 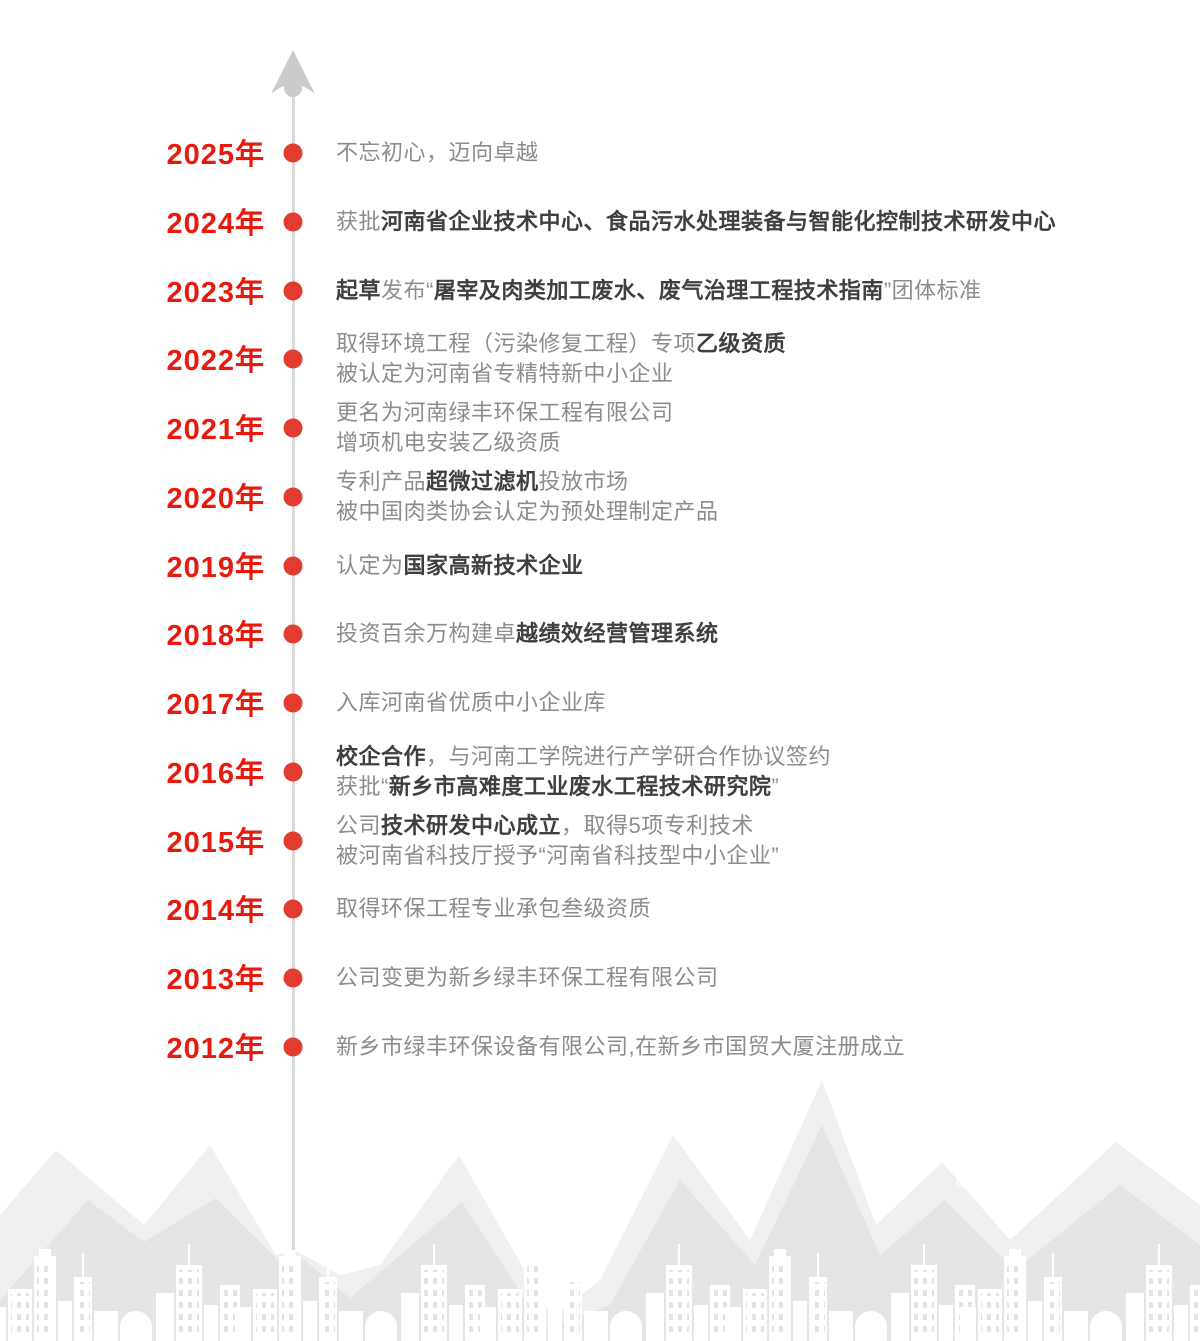 What do you see at coordinates (629, 756) in the screenshot?
I see `milestone-text-segment: ，与河南工学院进行产学研合作协议签约` at bounding box center [629, 756].